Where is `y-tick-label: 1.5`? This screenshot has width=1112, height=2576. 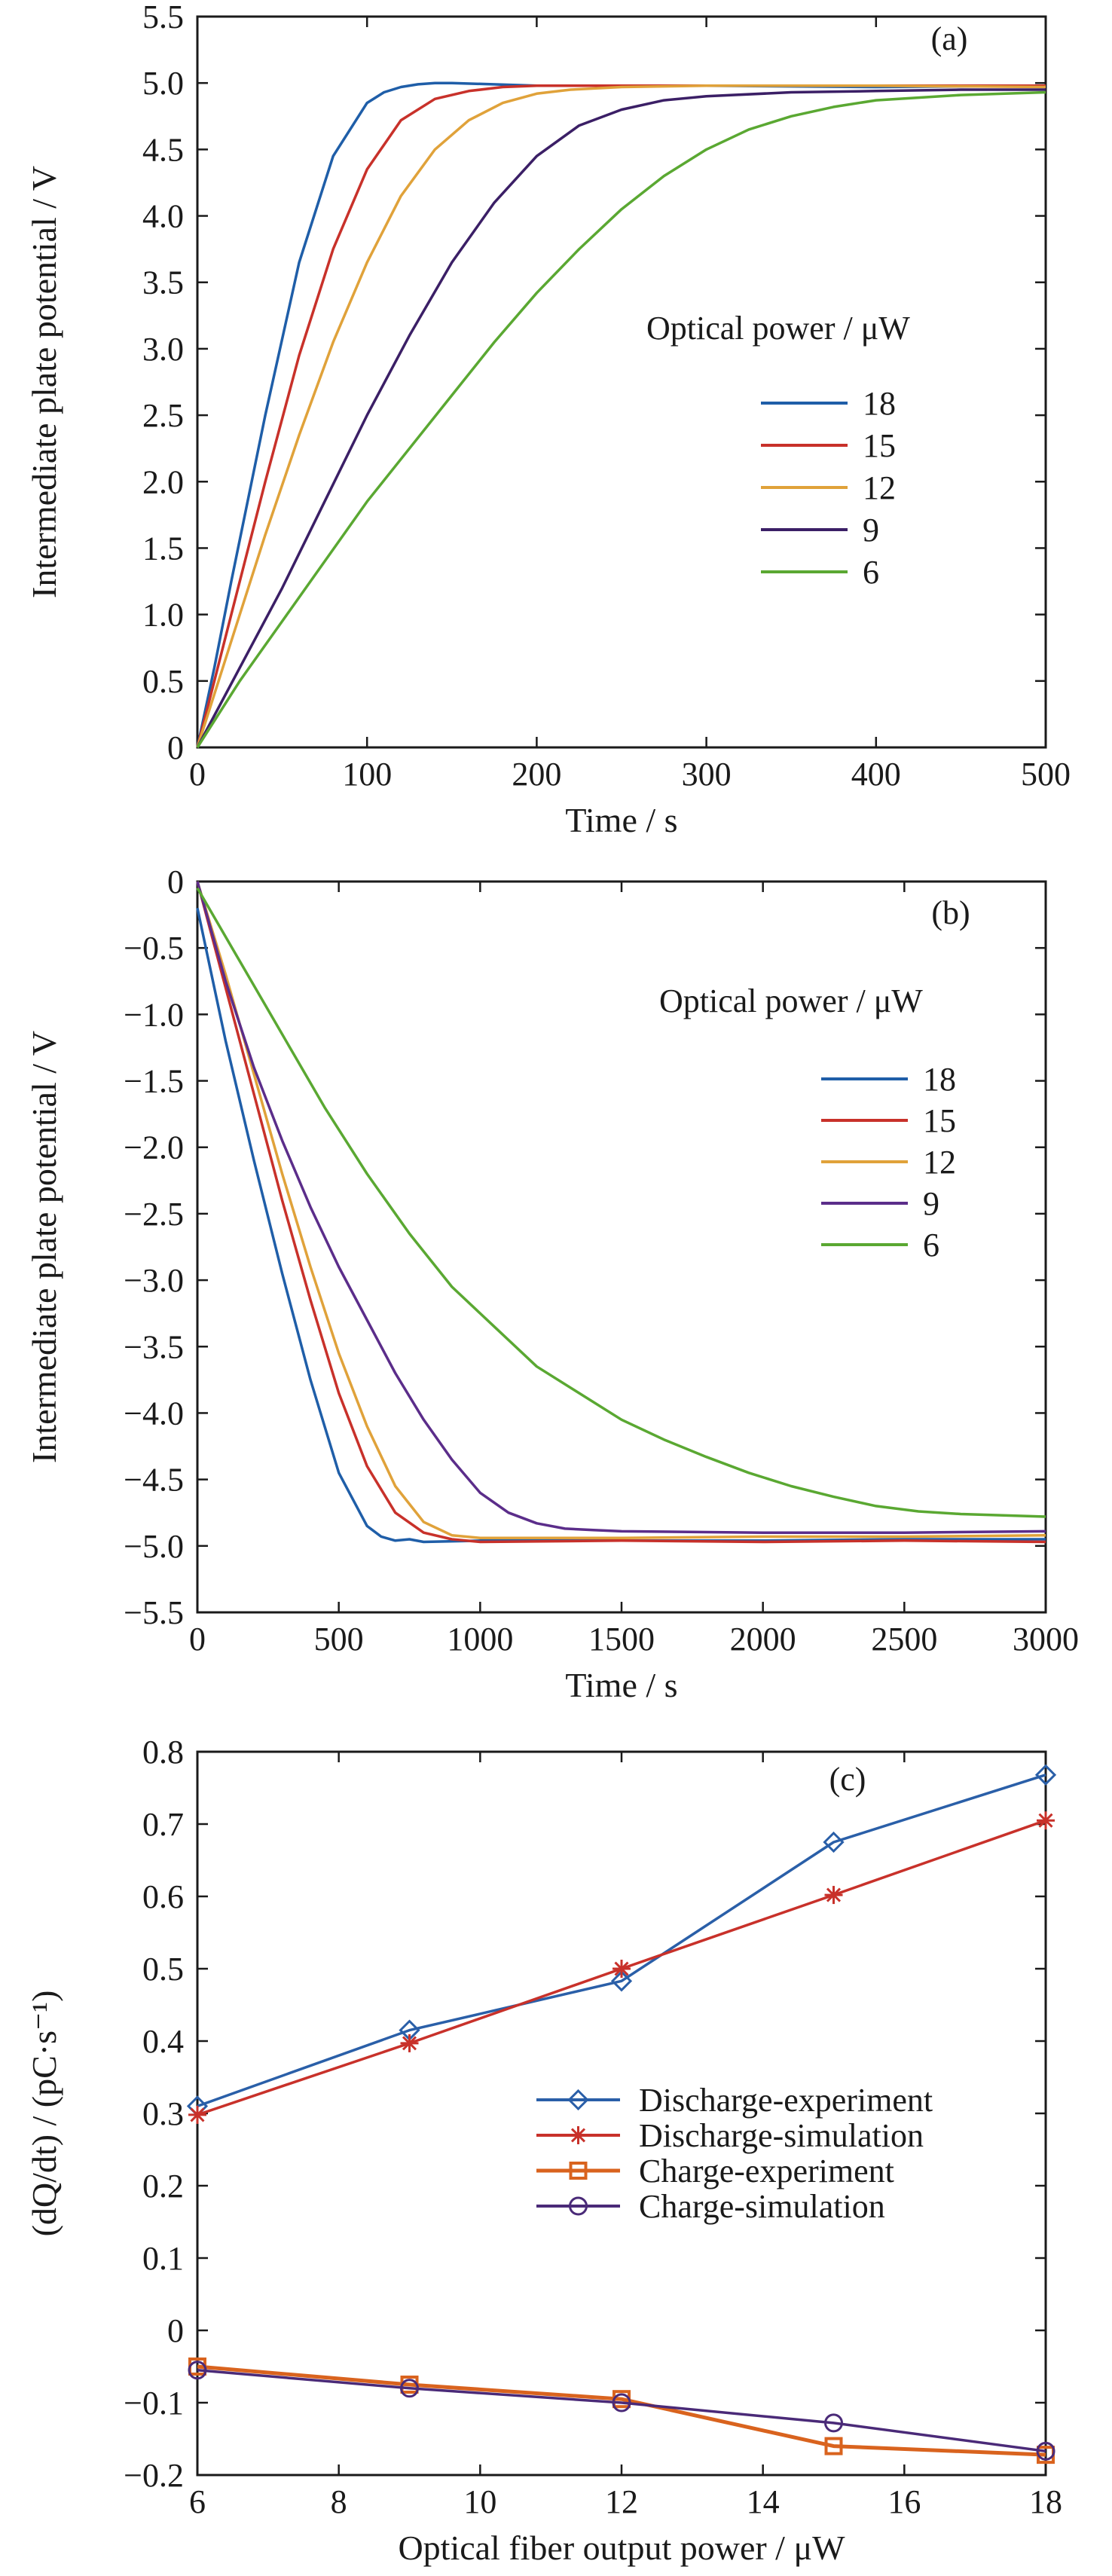 y-tick-label: 1.5 is located at coordinates (163, 548).